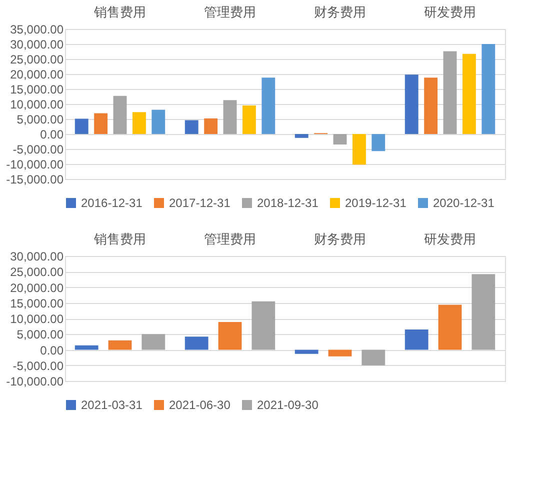  I want to click on legend-label: 2016-12-31, so click(112, 203).